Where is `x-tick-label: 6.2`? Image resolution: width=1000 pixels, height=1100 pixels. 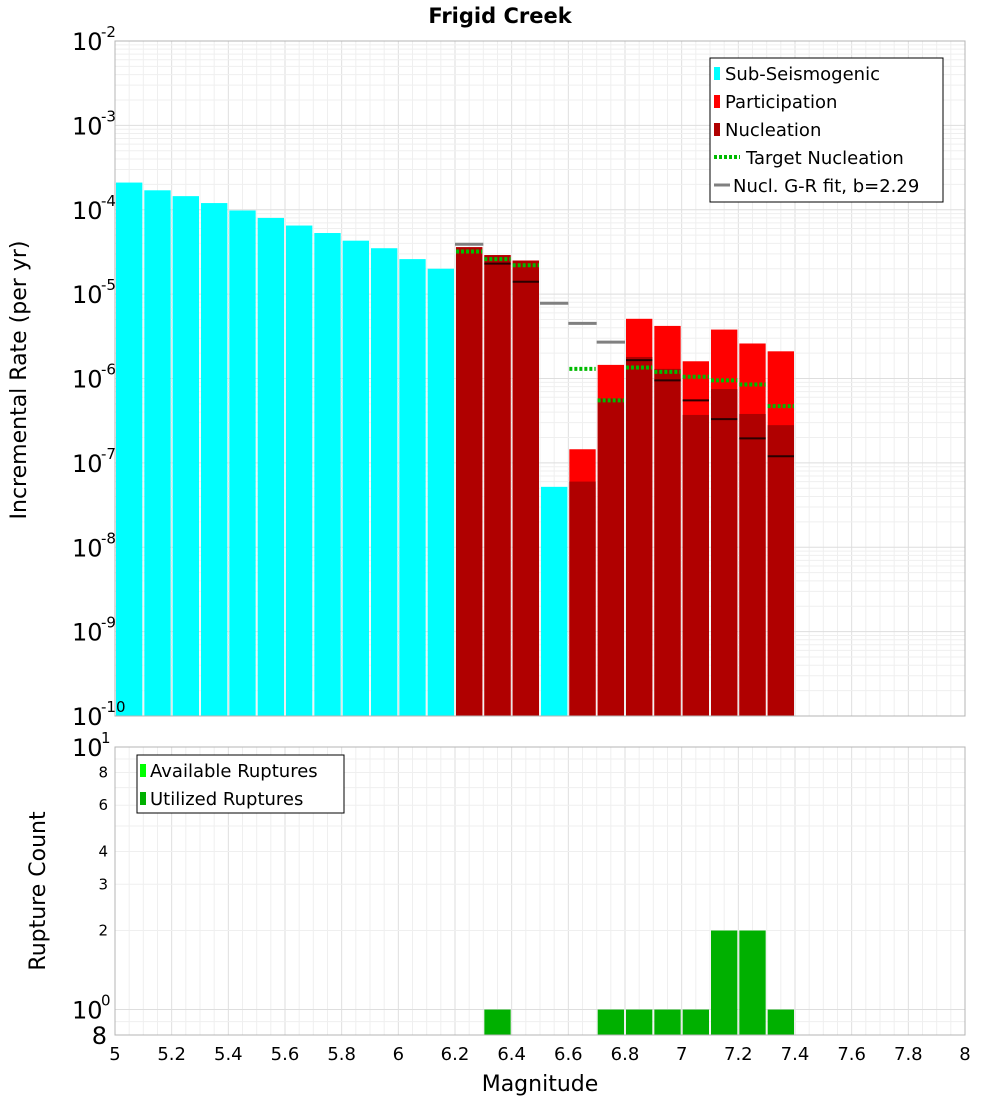
x-tick-label: 6.2 is located at coordinates (455, 1054).